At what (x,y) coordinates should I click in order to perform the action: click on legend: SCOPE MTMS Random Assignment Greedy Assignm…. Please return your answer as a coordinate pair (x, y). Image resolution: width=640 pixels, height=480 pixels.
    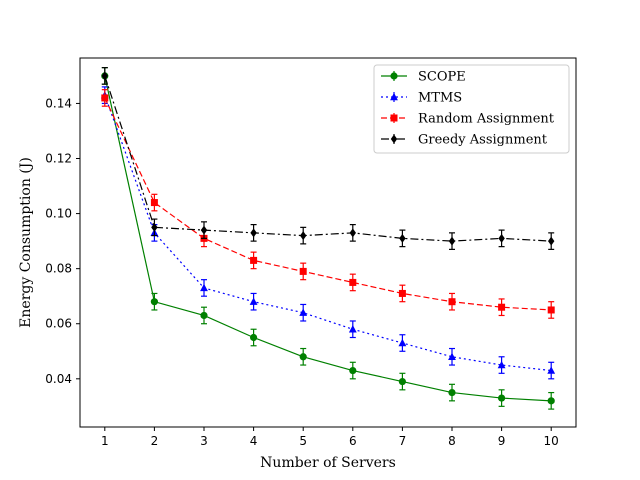
    Looking at the image, I should click on (471, 109).